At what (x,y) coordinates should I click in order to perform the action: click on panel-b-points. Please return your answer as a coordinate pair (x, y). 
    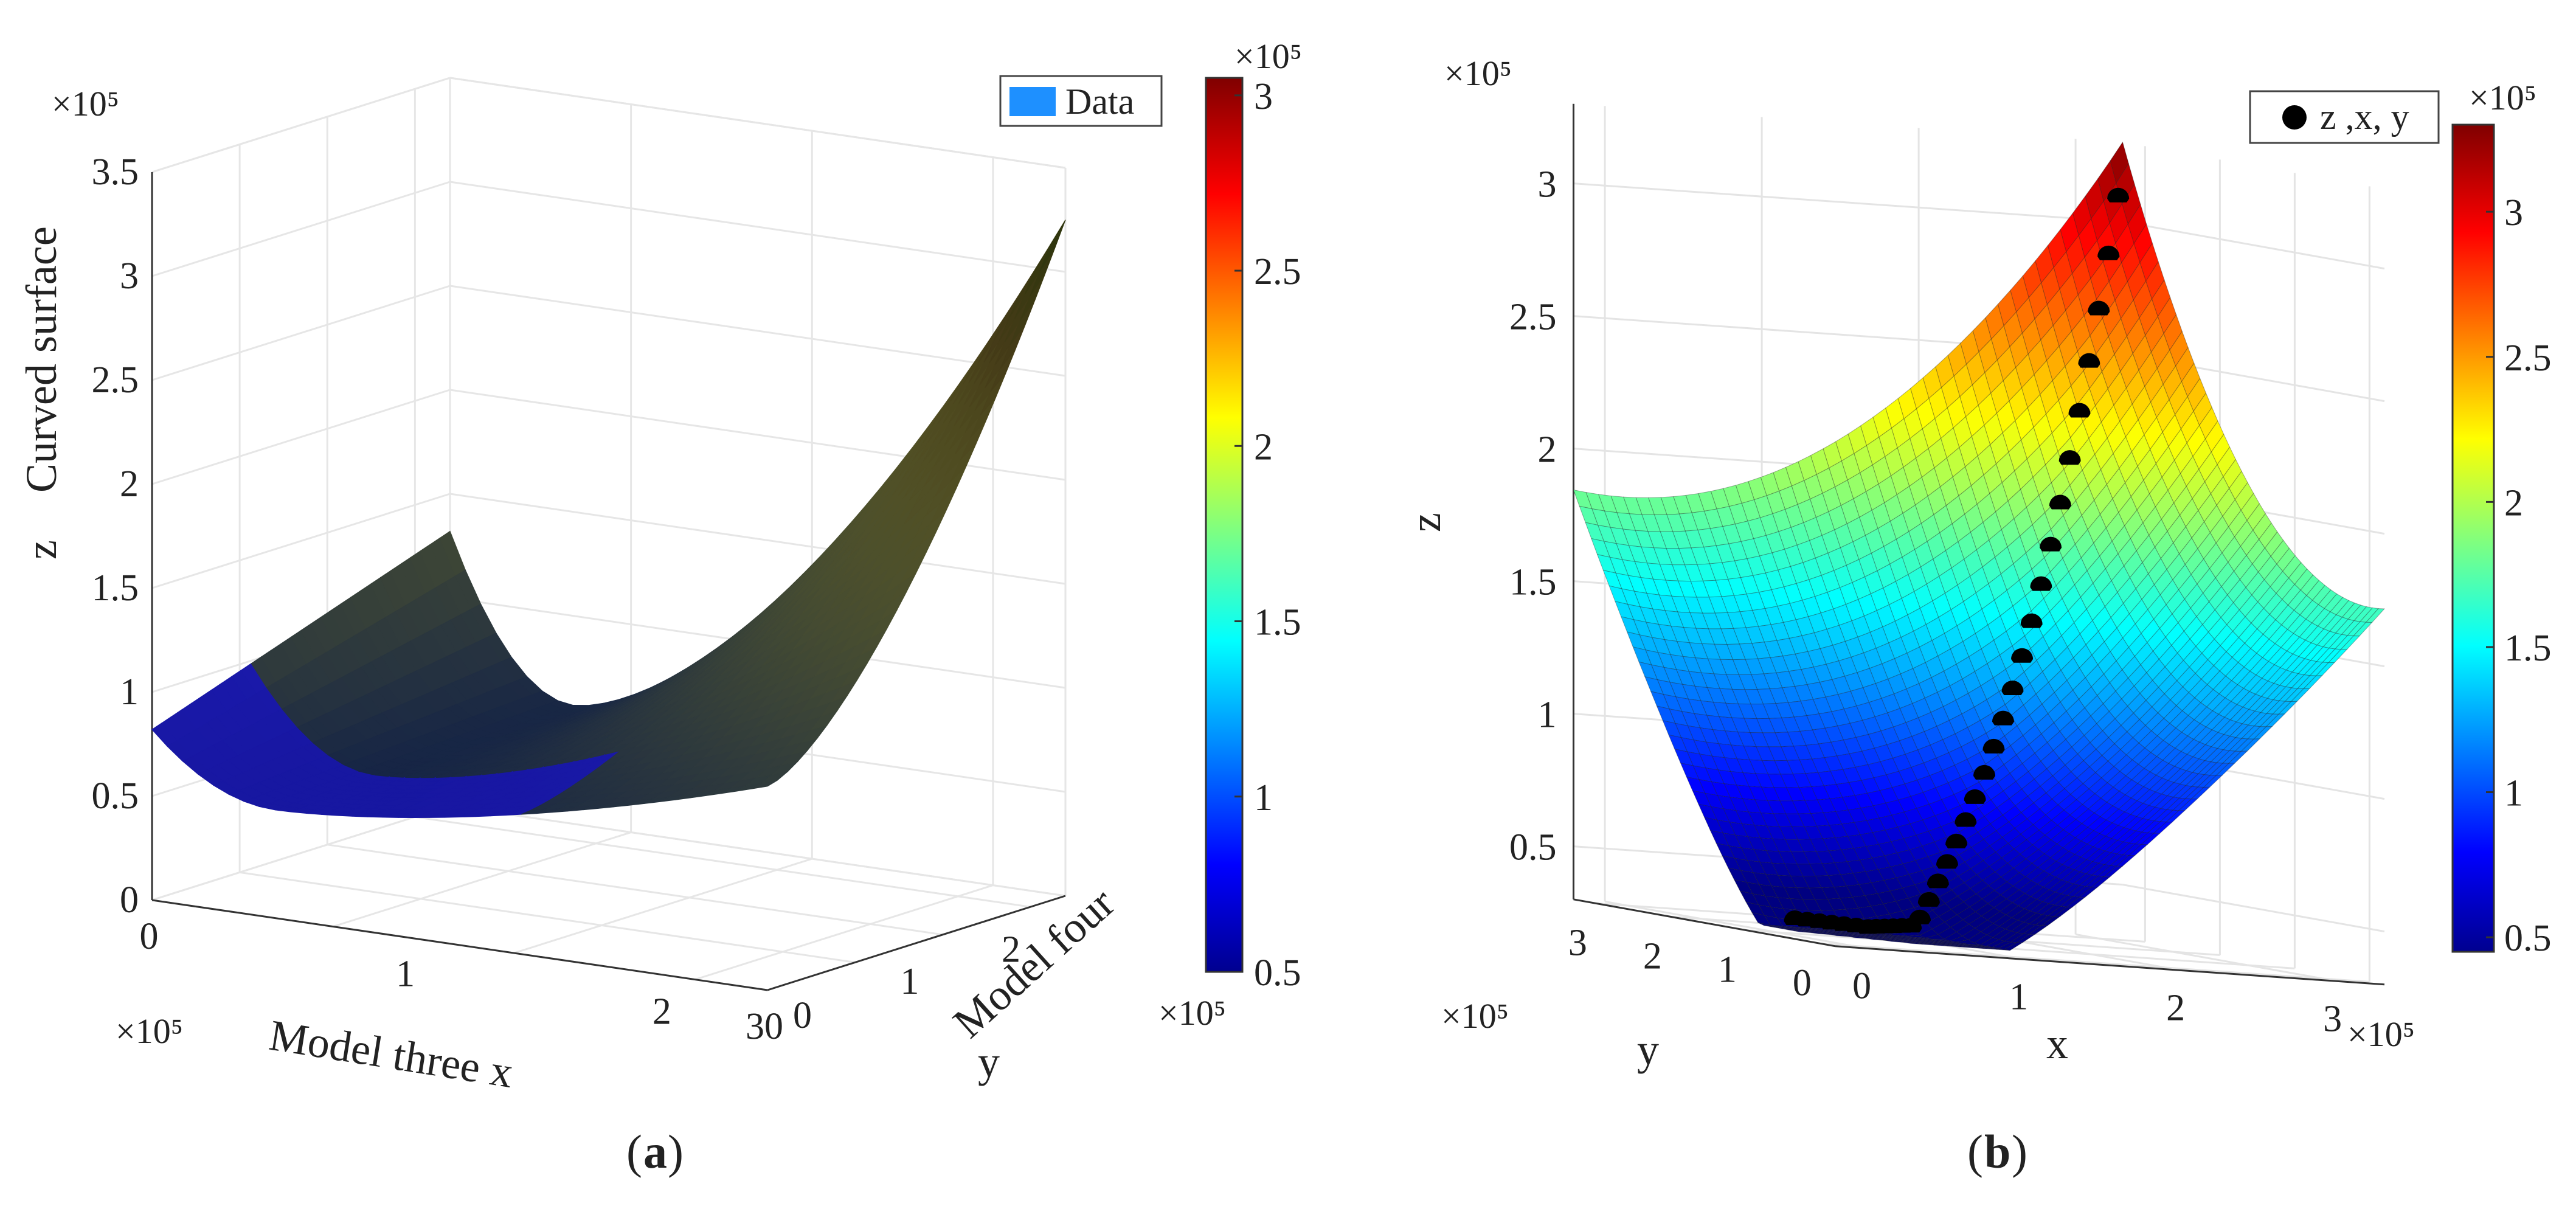
    Looking at the image, I should click on (1957, 560).